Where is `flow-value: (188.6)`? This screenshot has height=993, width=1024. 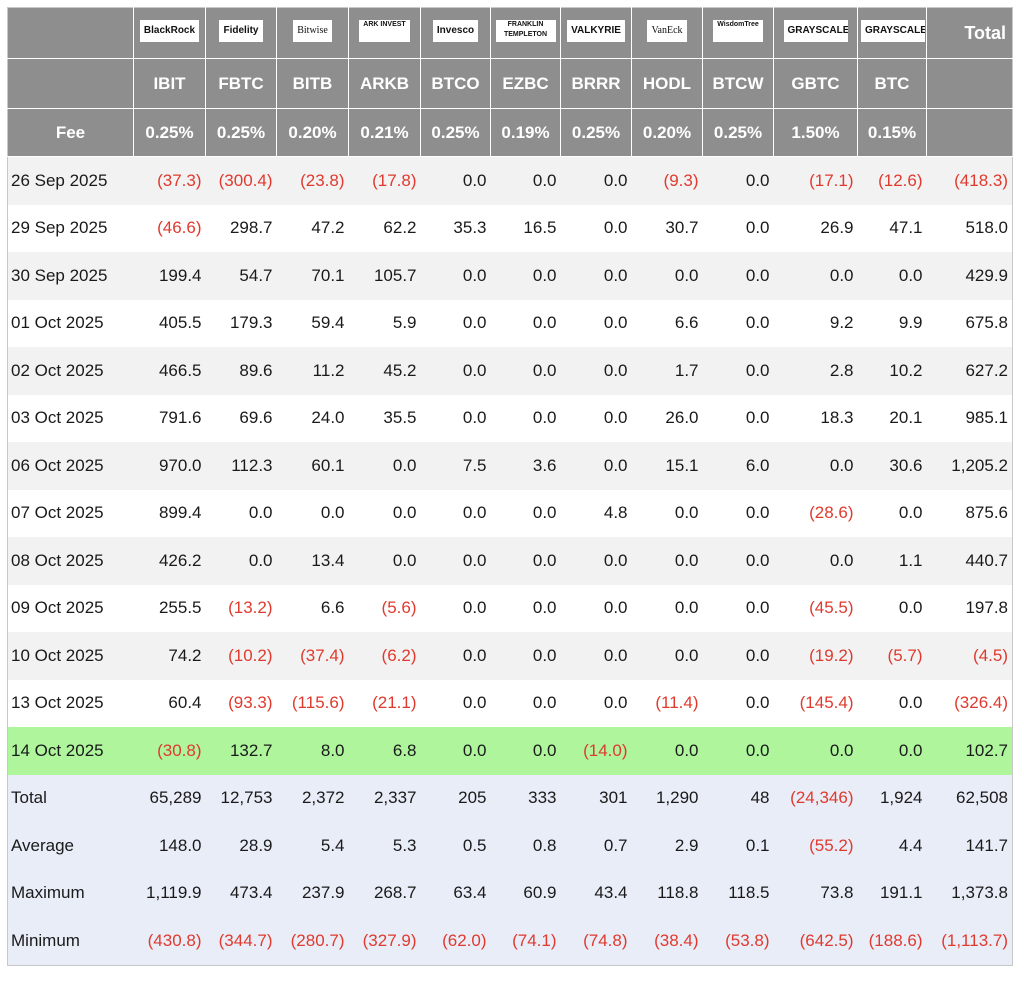 flow-value: (188.6) is located at coordinates (892, 941).